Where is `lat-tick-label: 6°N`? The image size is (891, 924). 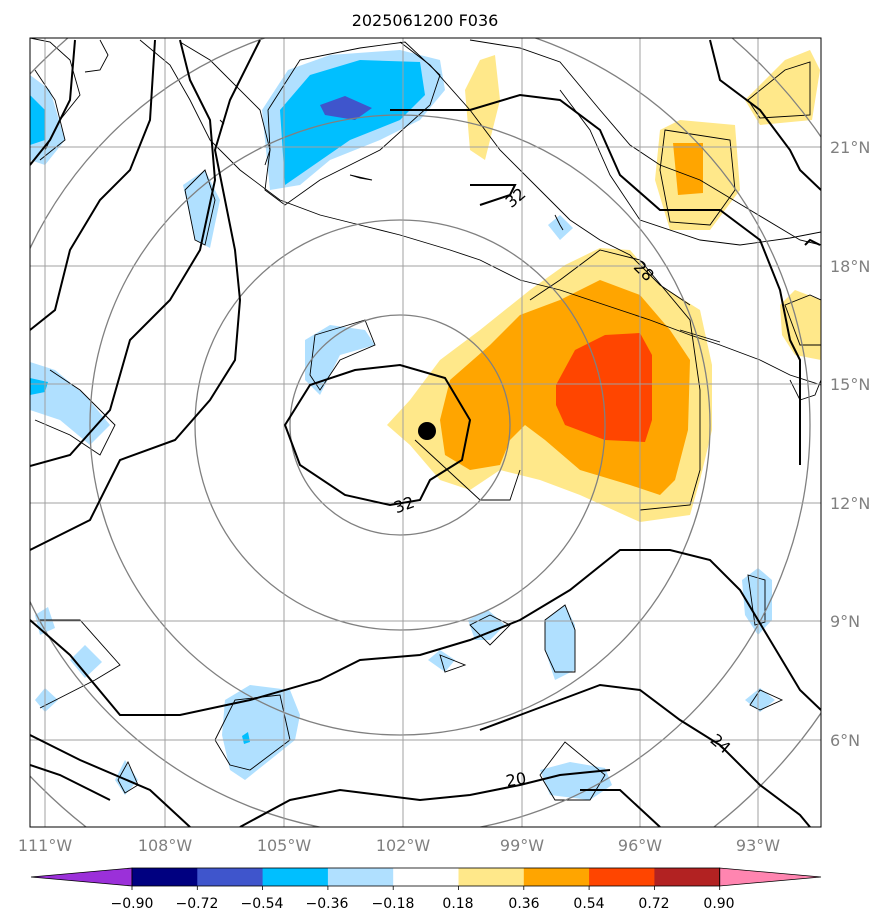
lat-tick-label: 6°N is located at coordinates (845, 740).